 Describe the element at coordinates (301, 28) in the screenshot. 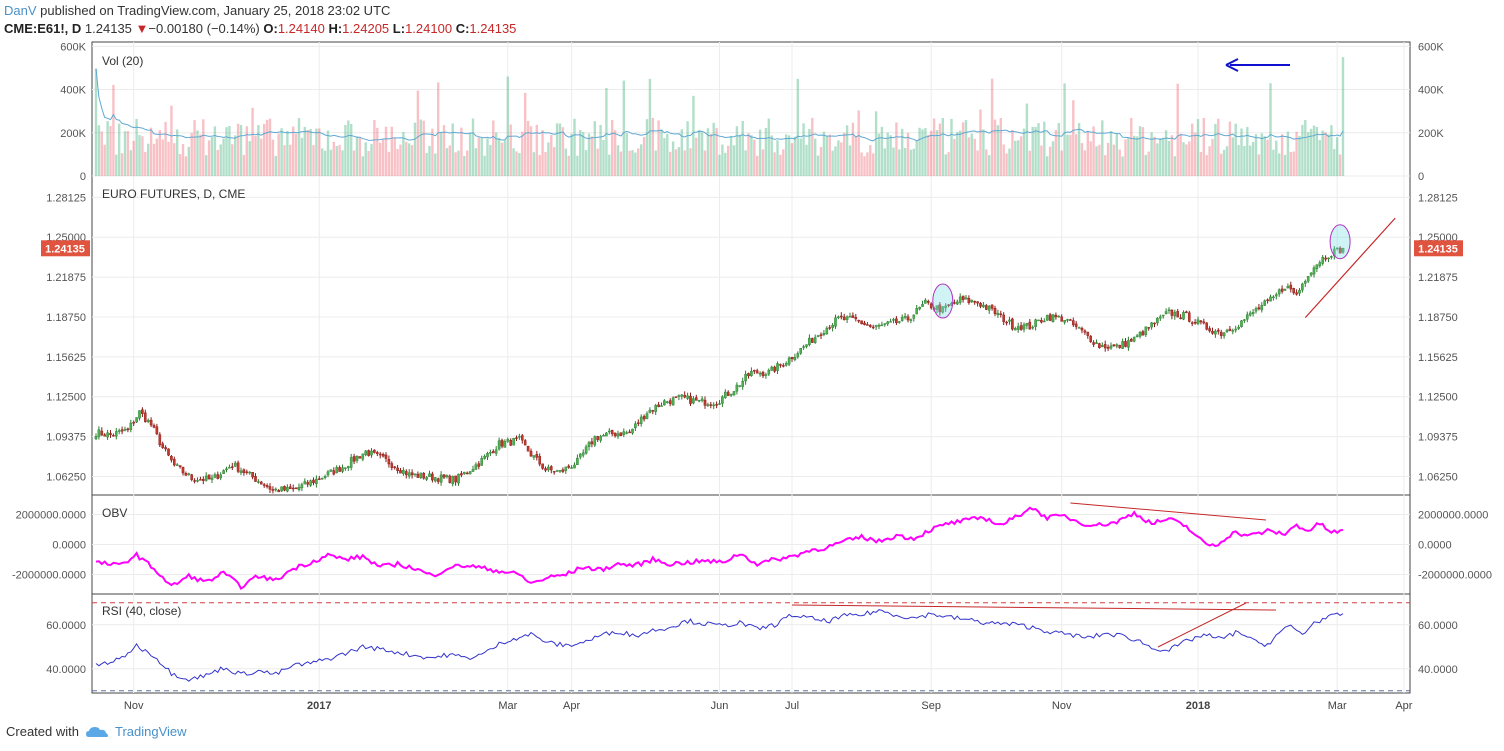

I see `open-value: 1.24140` at that location.